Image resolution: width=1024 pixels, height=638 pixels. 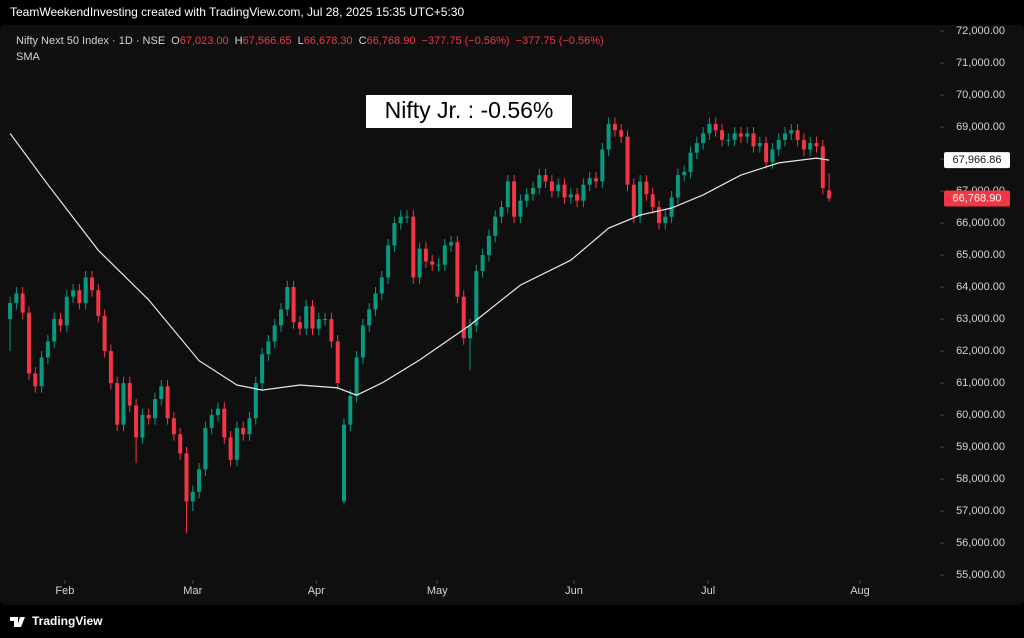 I want to click on y-tick-label: 55,000.00, so click(x=980, y=575).